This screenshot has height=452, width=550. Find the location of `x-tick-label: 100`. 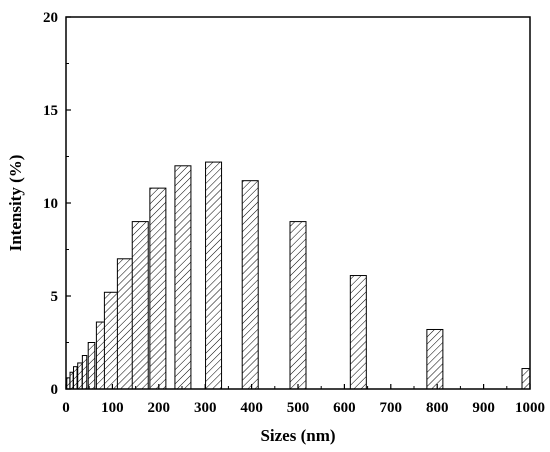

x-tick-label: 100 is located at coordinates (112, 408).